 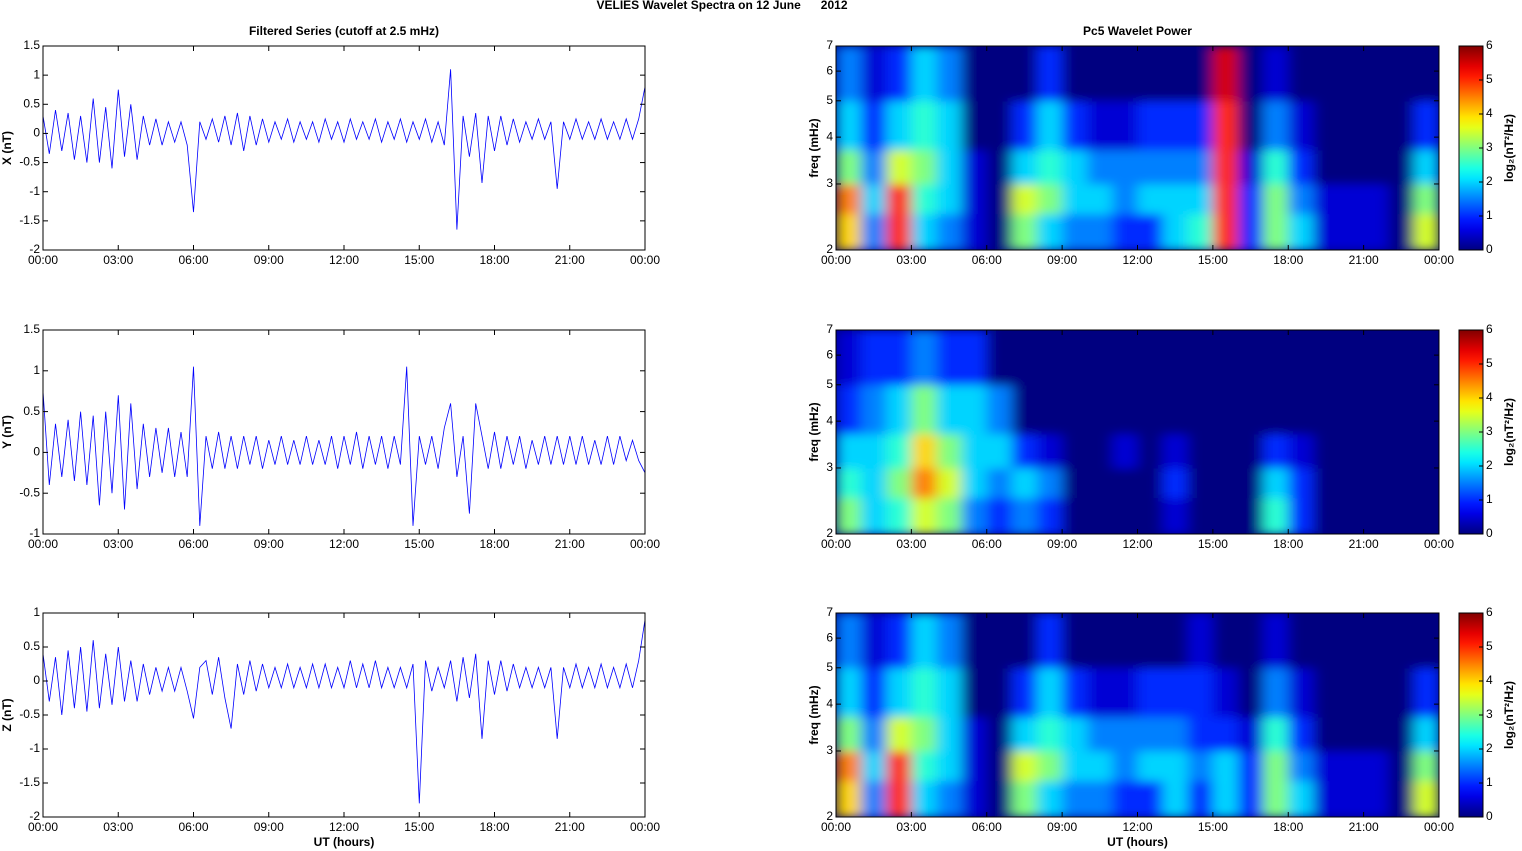 What do you see at coordinates (1489, 45) in the screenshot?
I see `colorbar-tick-label: 6` at bounding box center [1489, 45].